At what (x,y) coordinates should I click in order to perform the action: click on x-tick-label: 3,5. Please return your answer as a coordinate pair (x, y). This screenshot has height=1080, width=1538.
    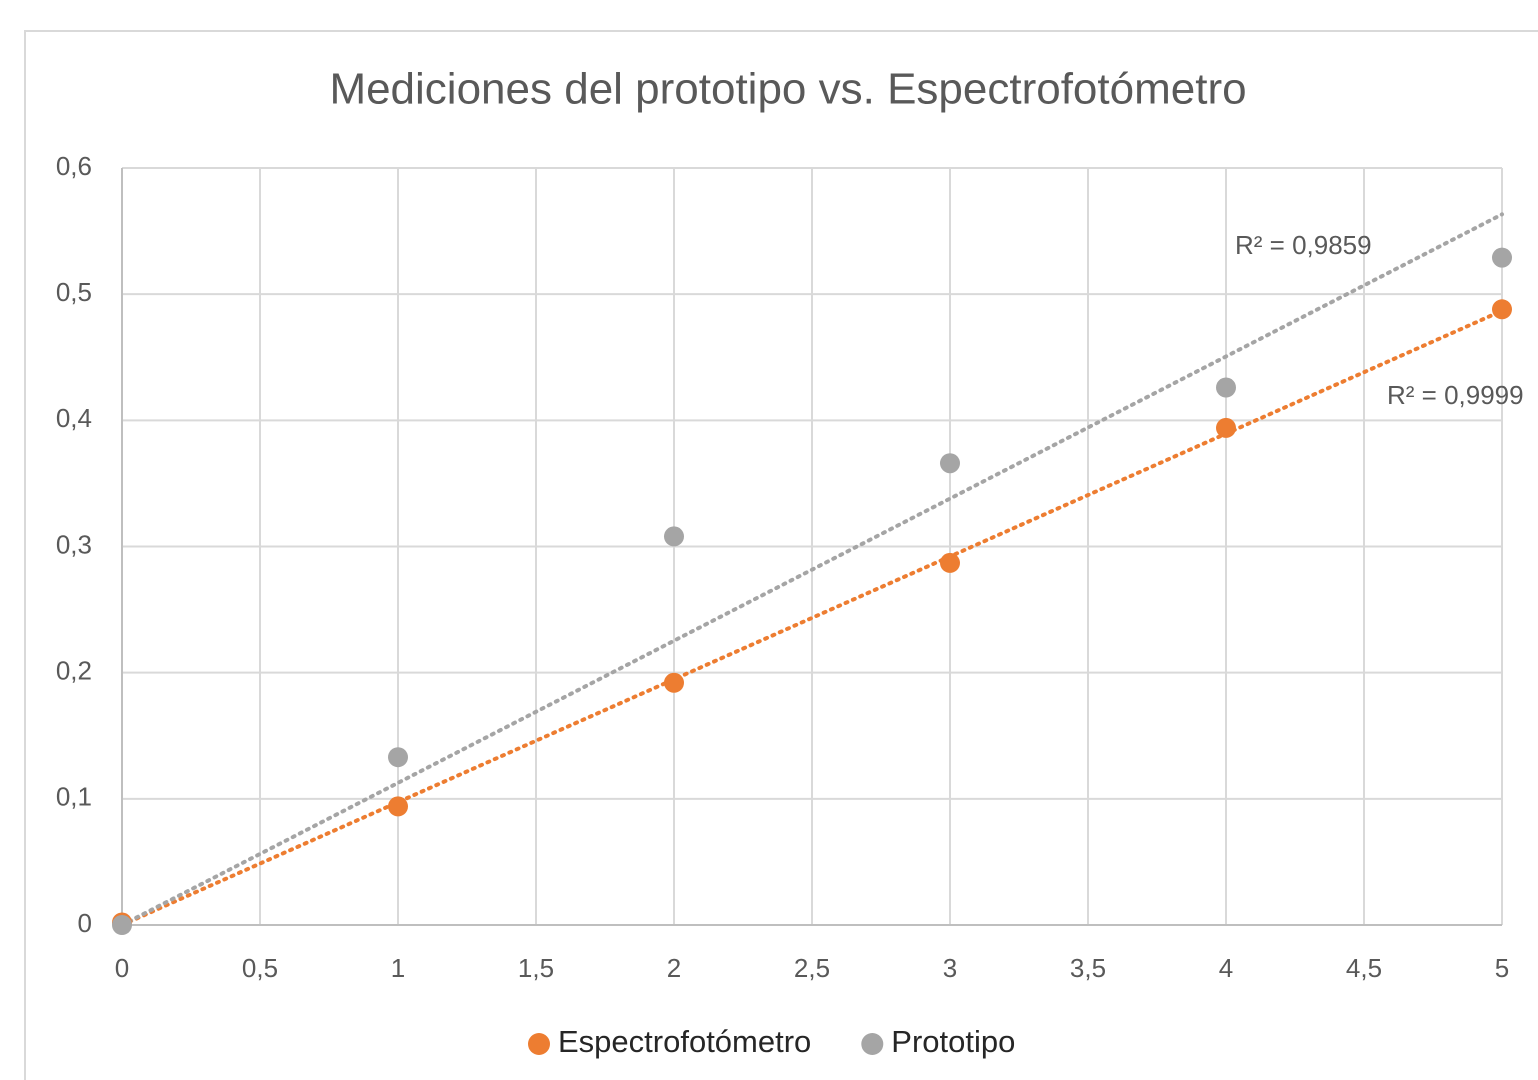
    Looking at the image, I should click on (1088, 968).